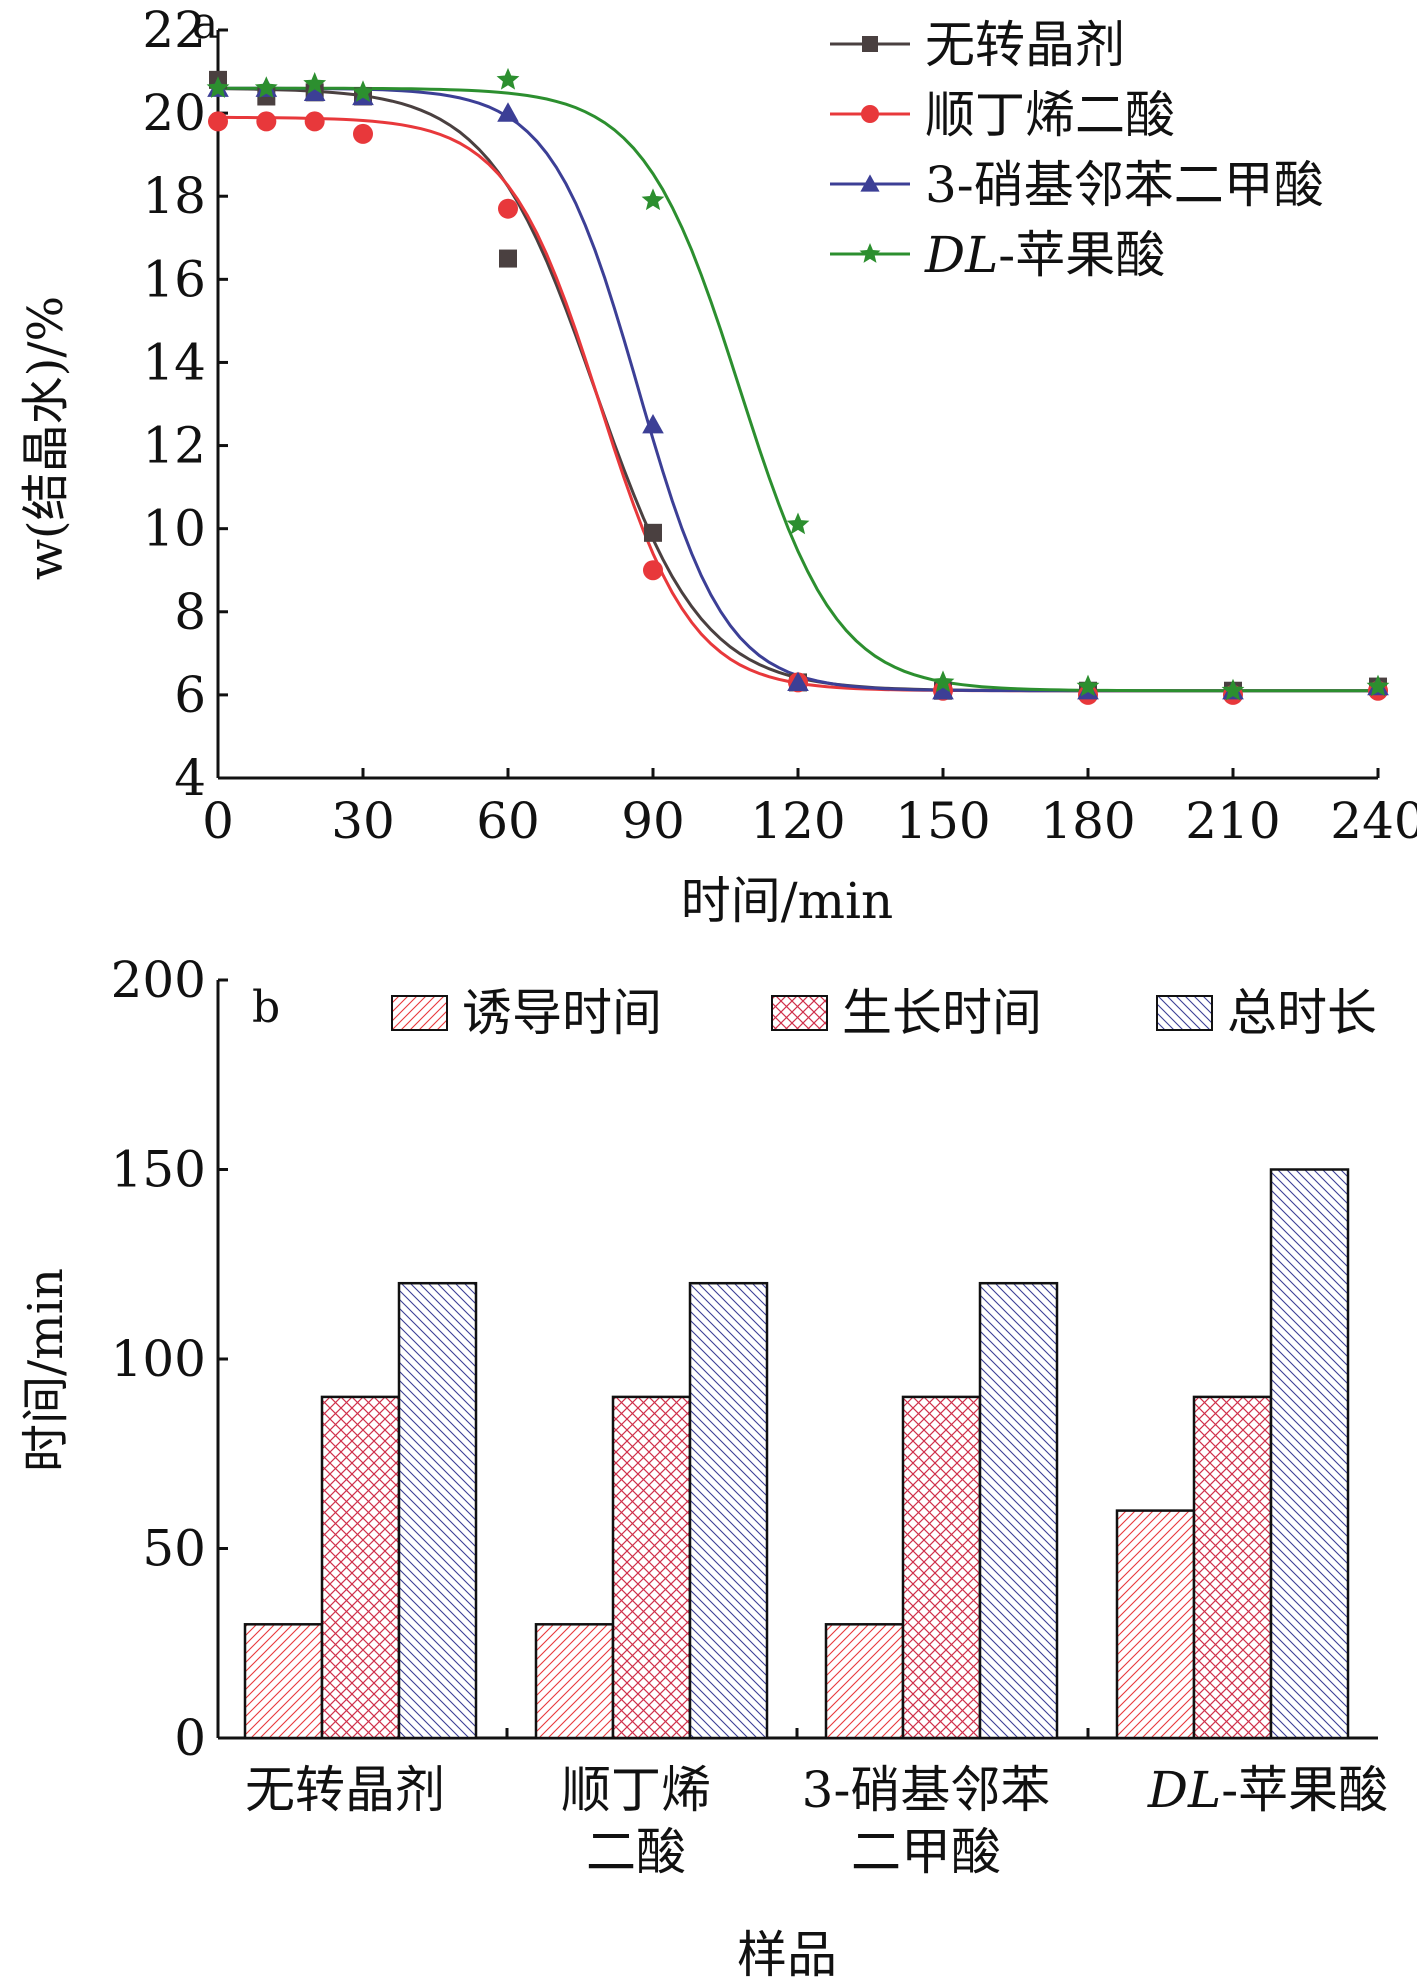  What do you see at coordinates (363, 821) in the screenshot?
I see `a-x-tick-label: 30` at bounding box center [363, 821].